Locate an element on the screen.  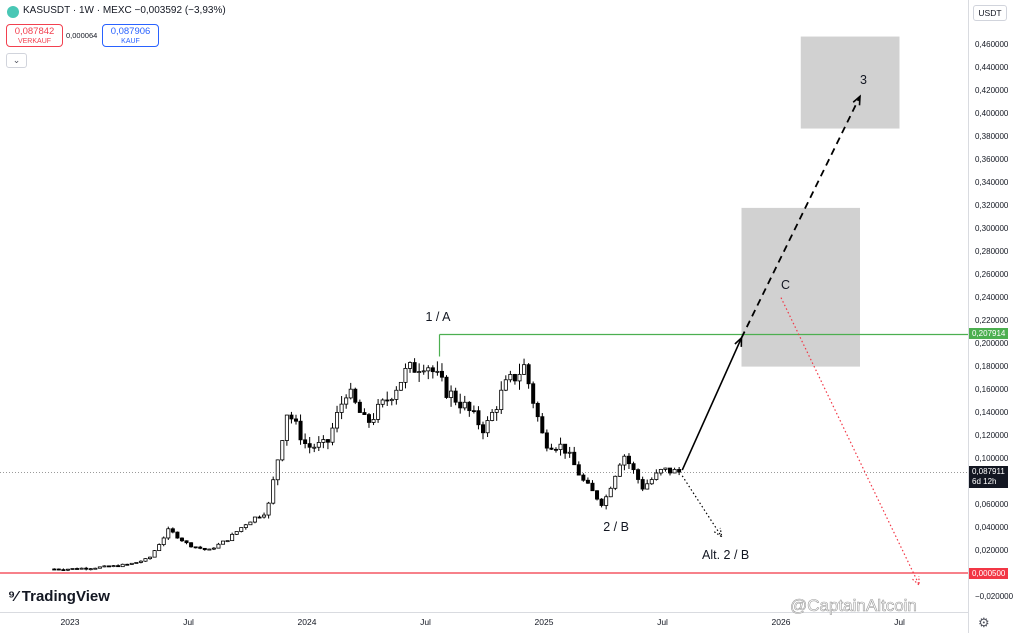
wave-label: 2 / B is located at coordinates (616, 526).